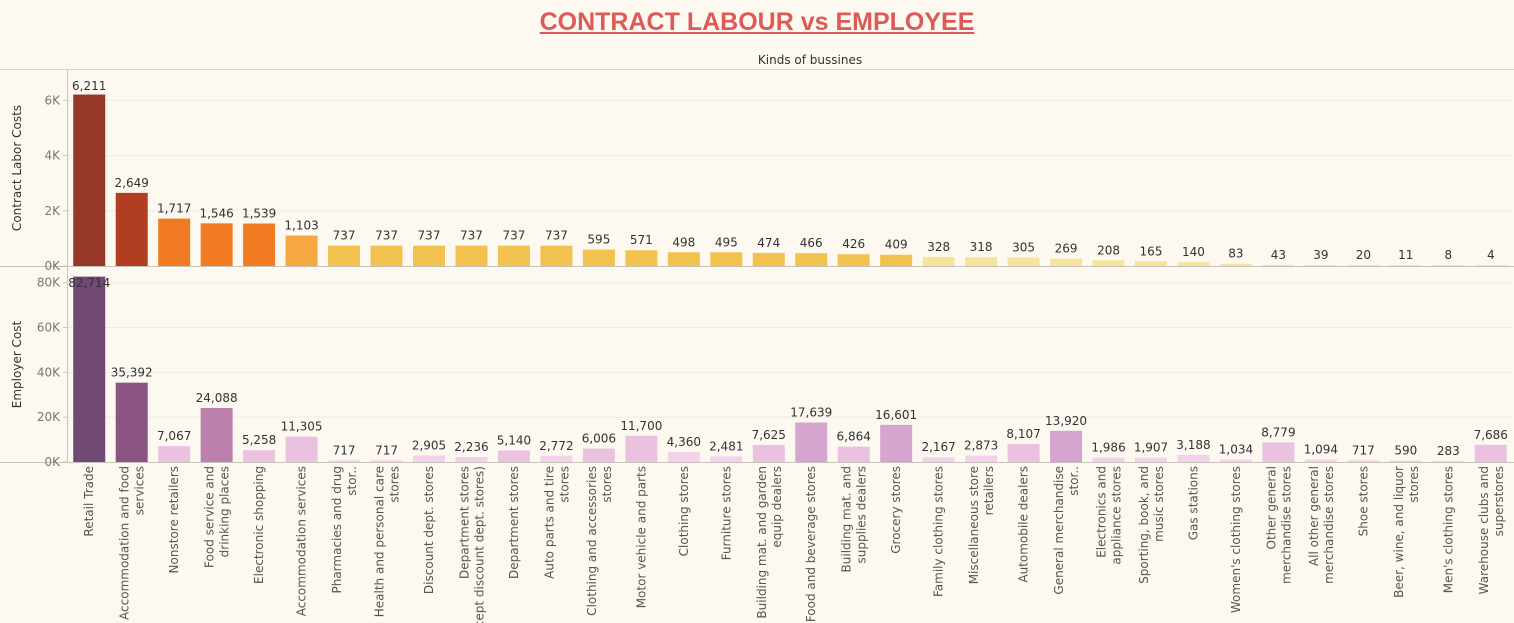 The height and width of the screenshot is (623, 1514). I want to click on data-label: 590, so click(1405, 451).